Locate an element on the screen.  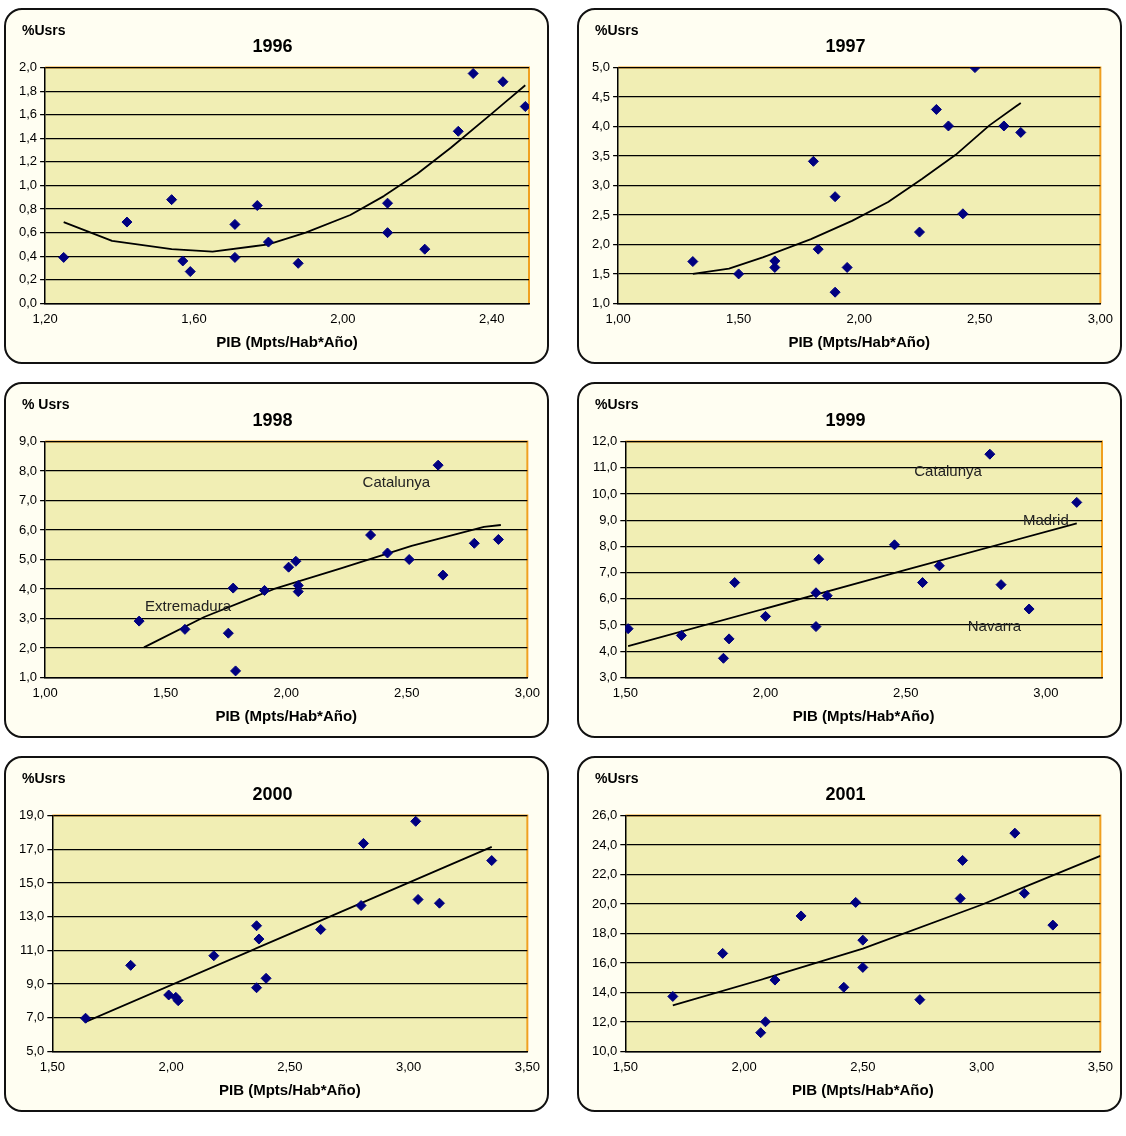
y-tick-label: 1,8 is located at coordinates (28, 90).